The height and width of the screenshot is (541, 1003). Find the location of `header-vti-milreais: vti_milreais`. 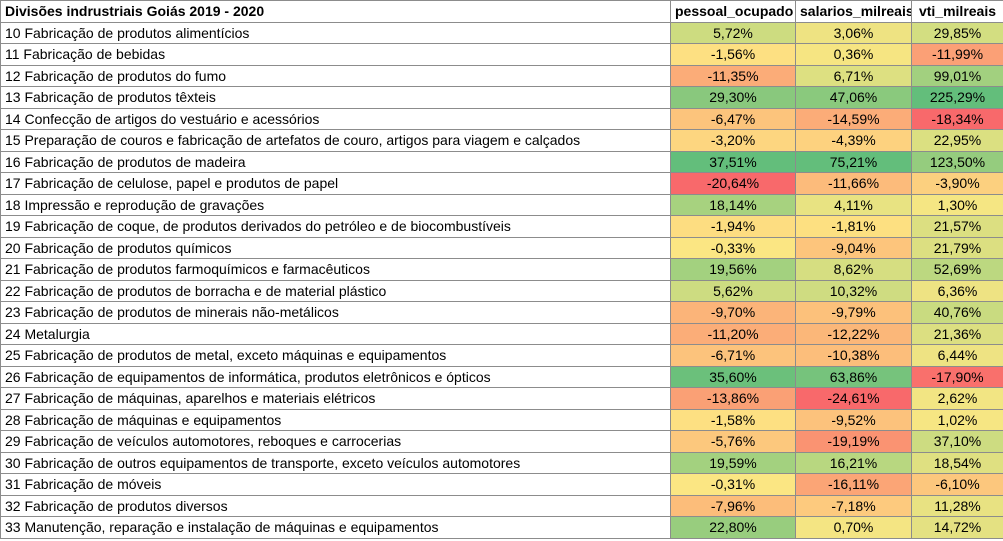

header-vti-milreais: vti_milreais is located at coordinates (957, 11).